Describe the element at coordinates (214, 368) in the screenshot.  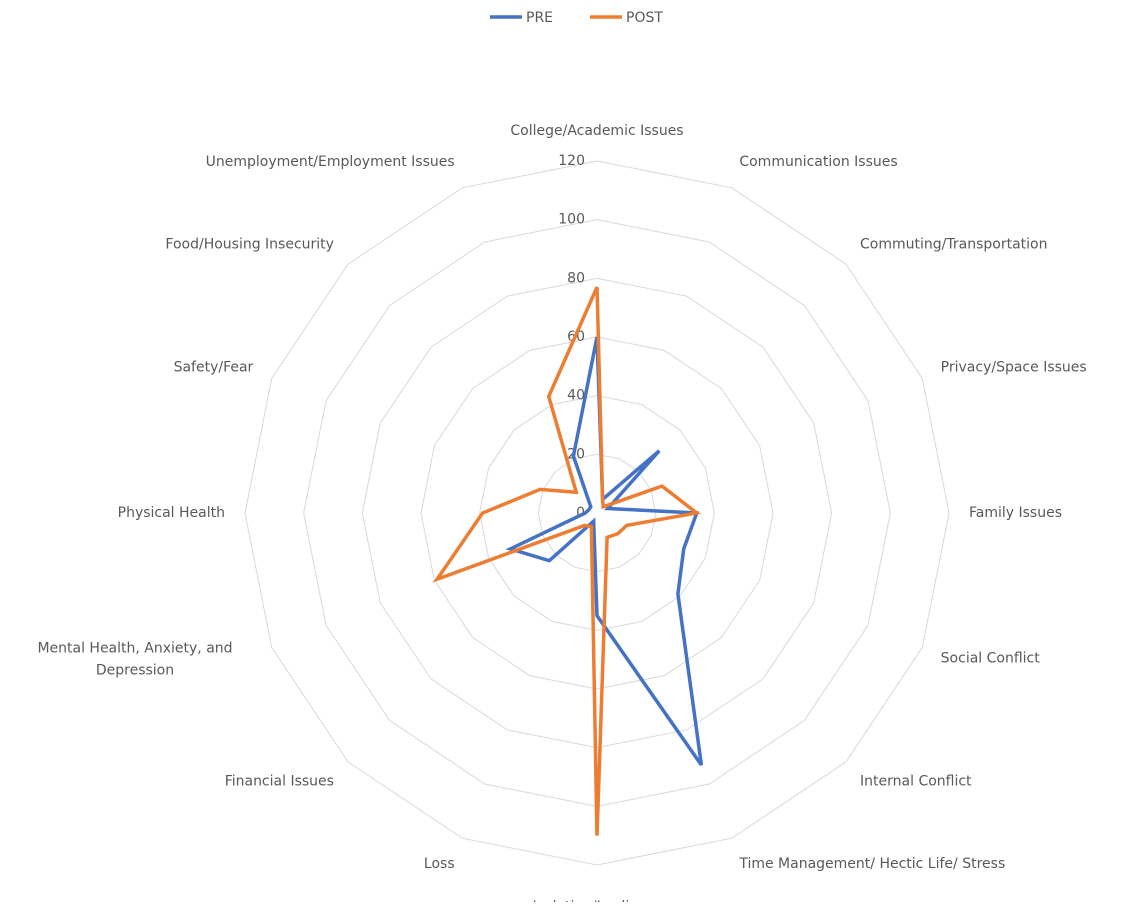
I see `category-label: Safety/Fear` at that location.